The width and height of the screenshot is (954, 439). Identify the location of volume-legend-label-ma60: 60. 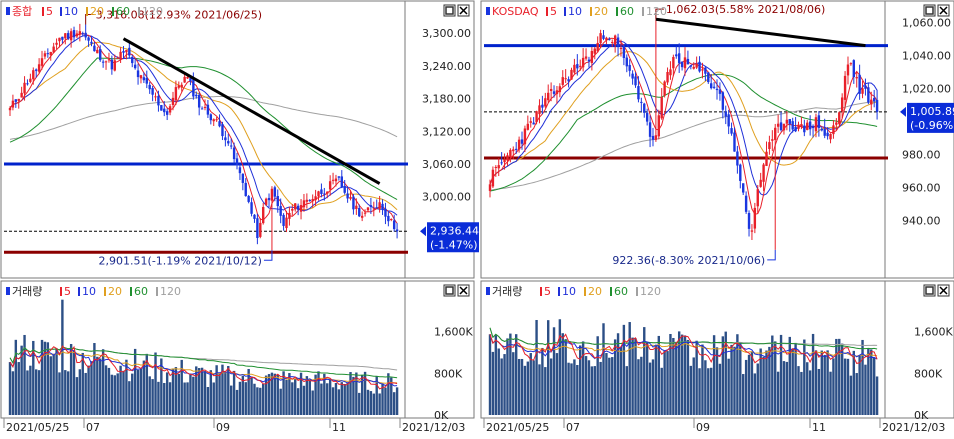
(141, 291).